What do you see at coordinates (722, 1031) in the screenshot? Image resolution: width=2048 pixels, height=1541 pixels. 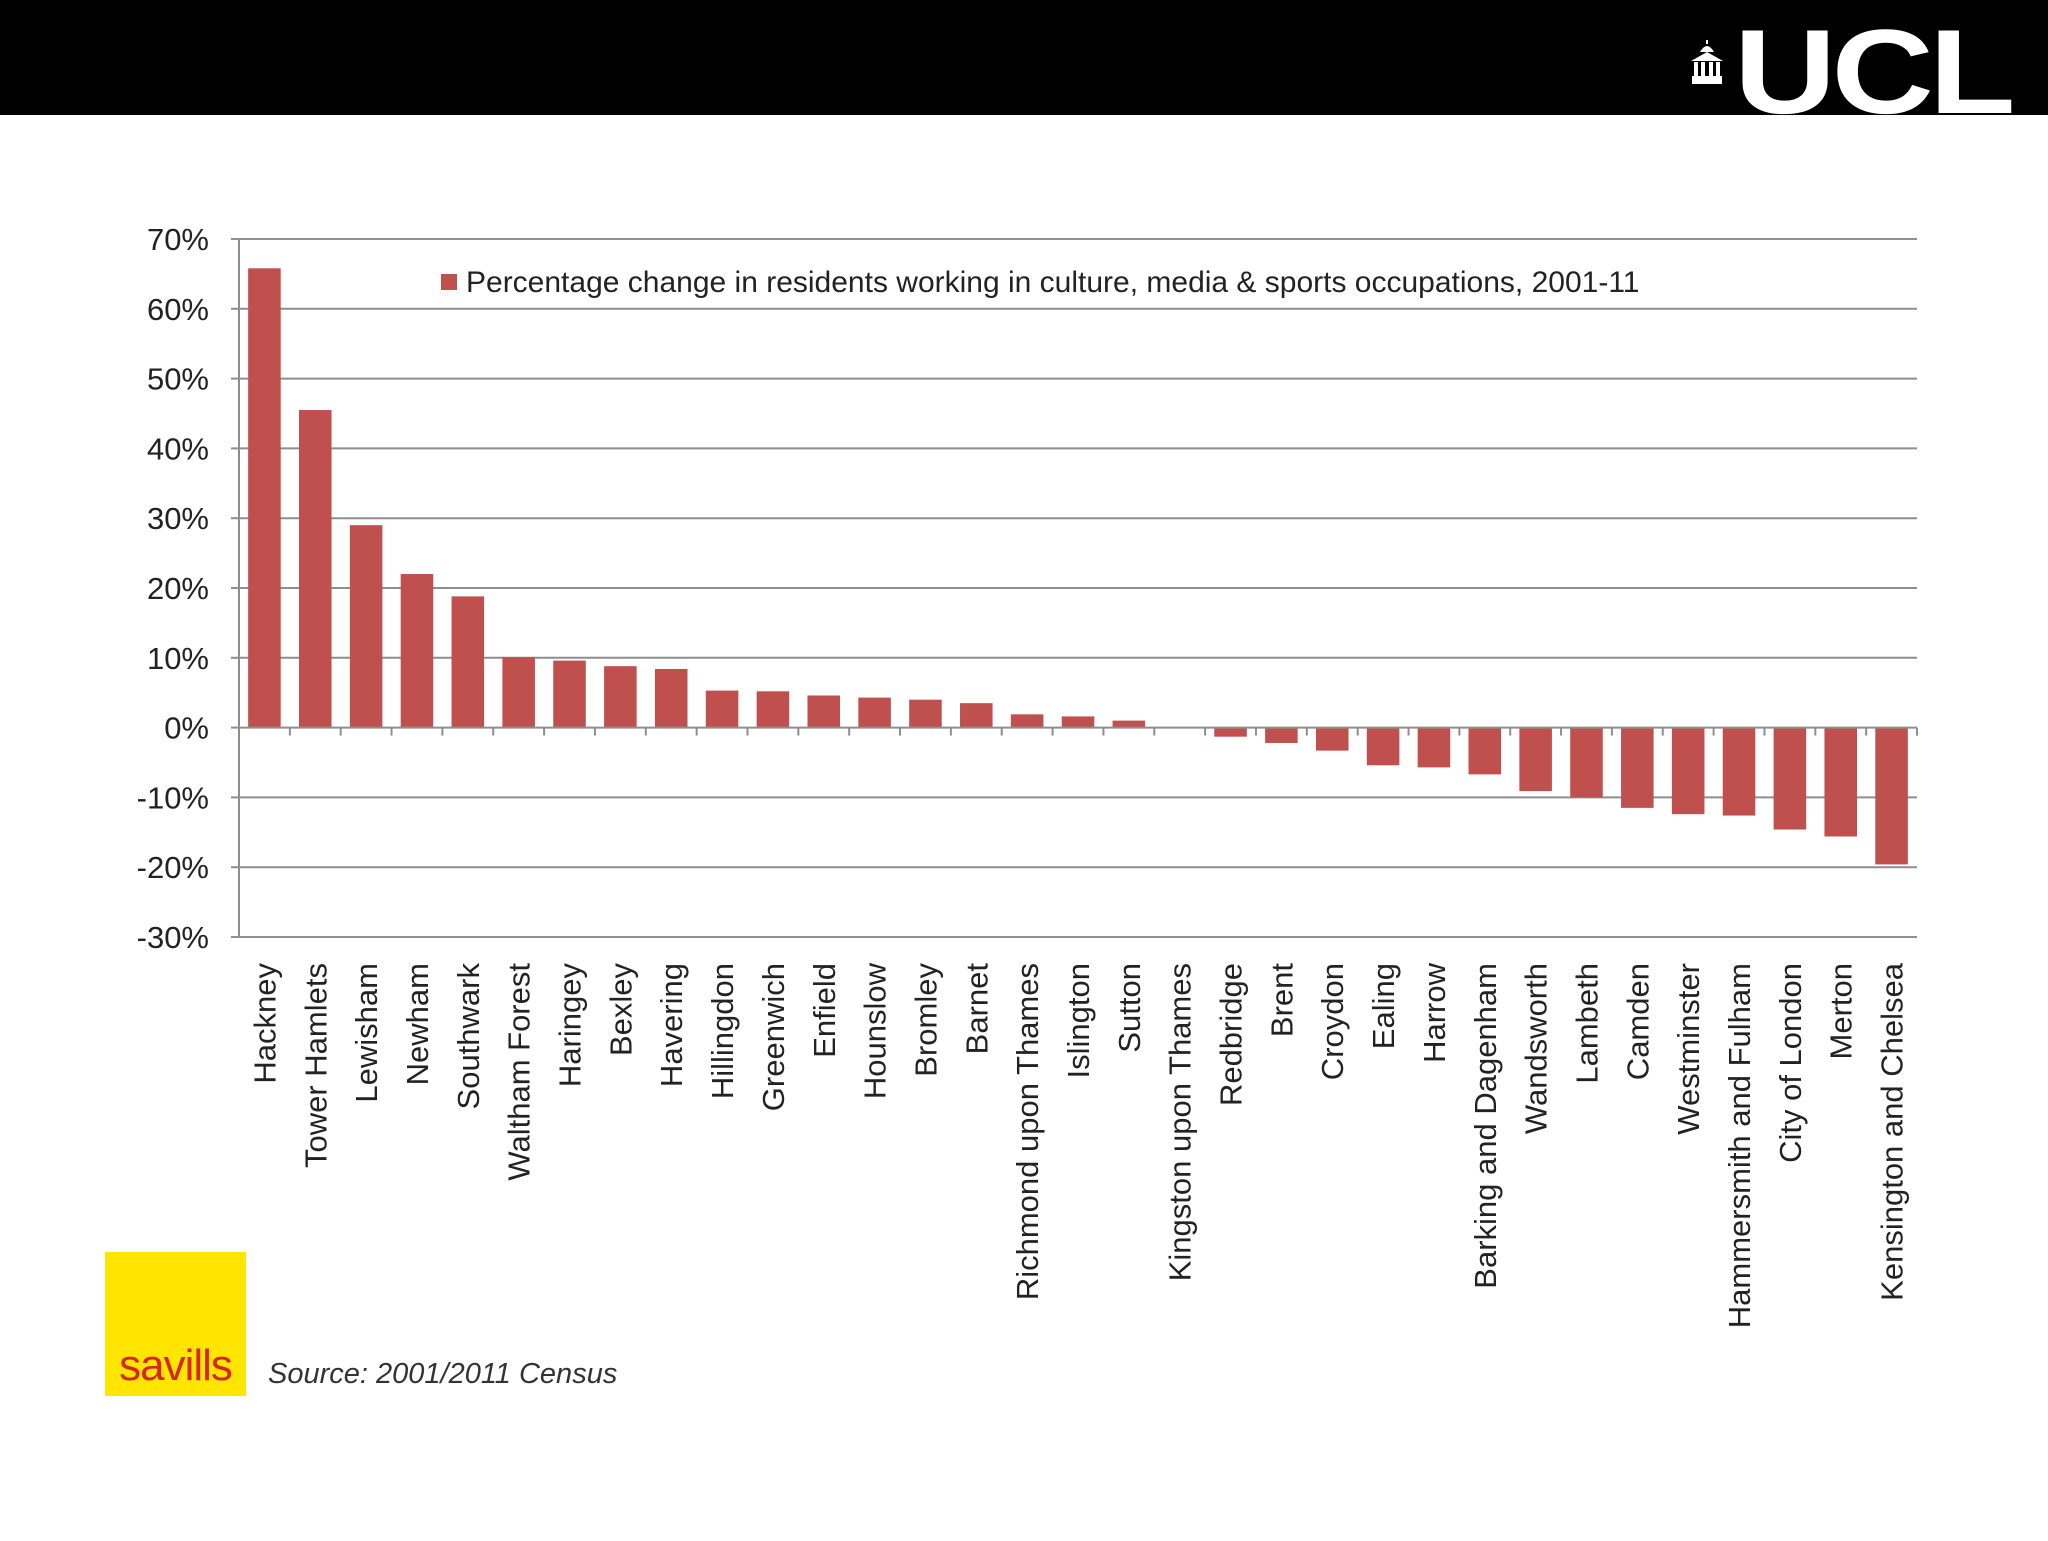 I see `x-tick-label: Hillingdon` at bounding box center [722, 1031].